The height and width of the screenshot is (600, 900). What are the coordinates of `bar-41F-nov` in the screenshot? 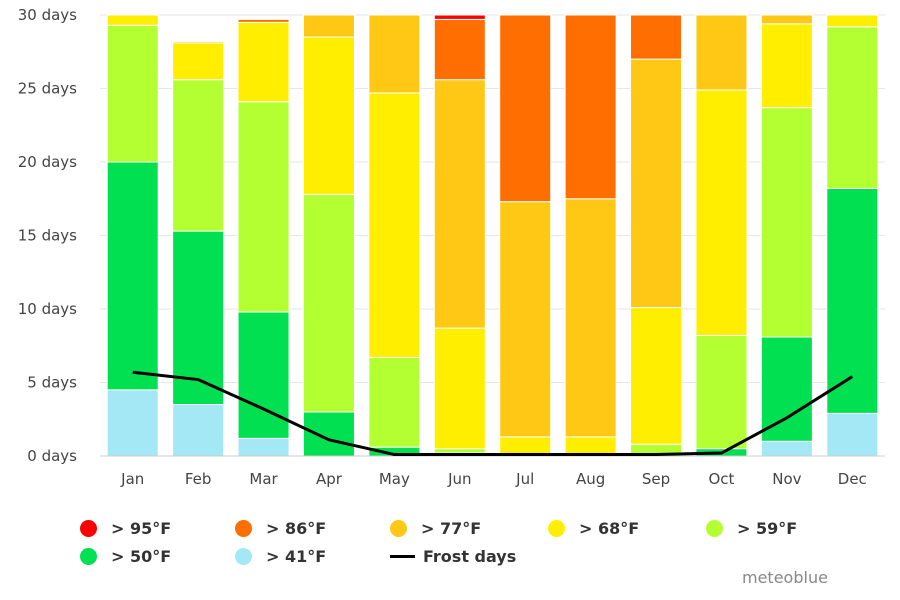 It's located at (786, 448).